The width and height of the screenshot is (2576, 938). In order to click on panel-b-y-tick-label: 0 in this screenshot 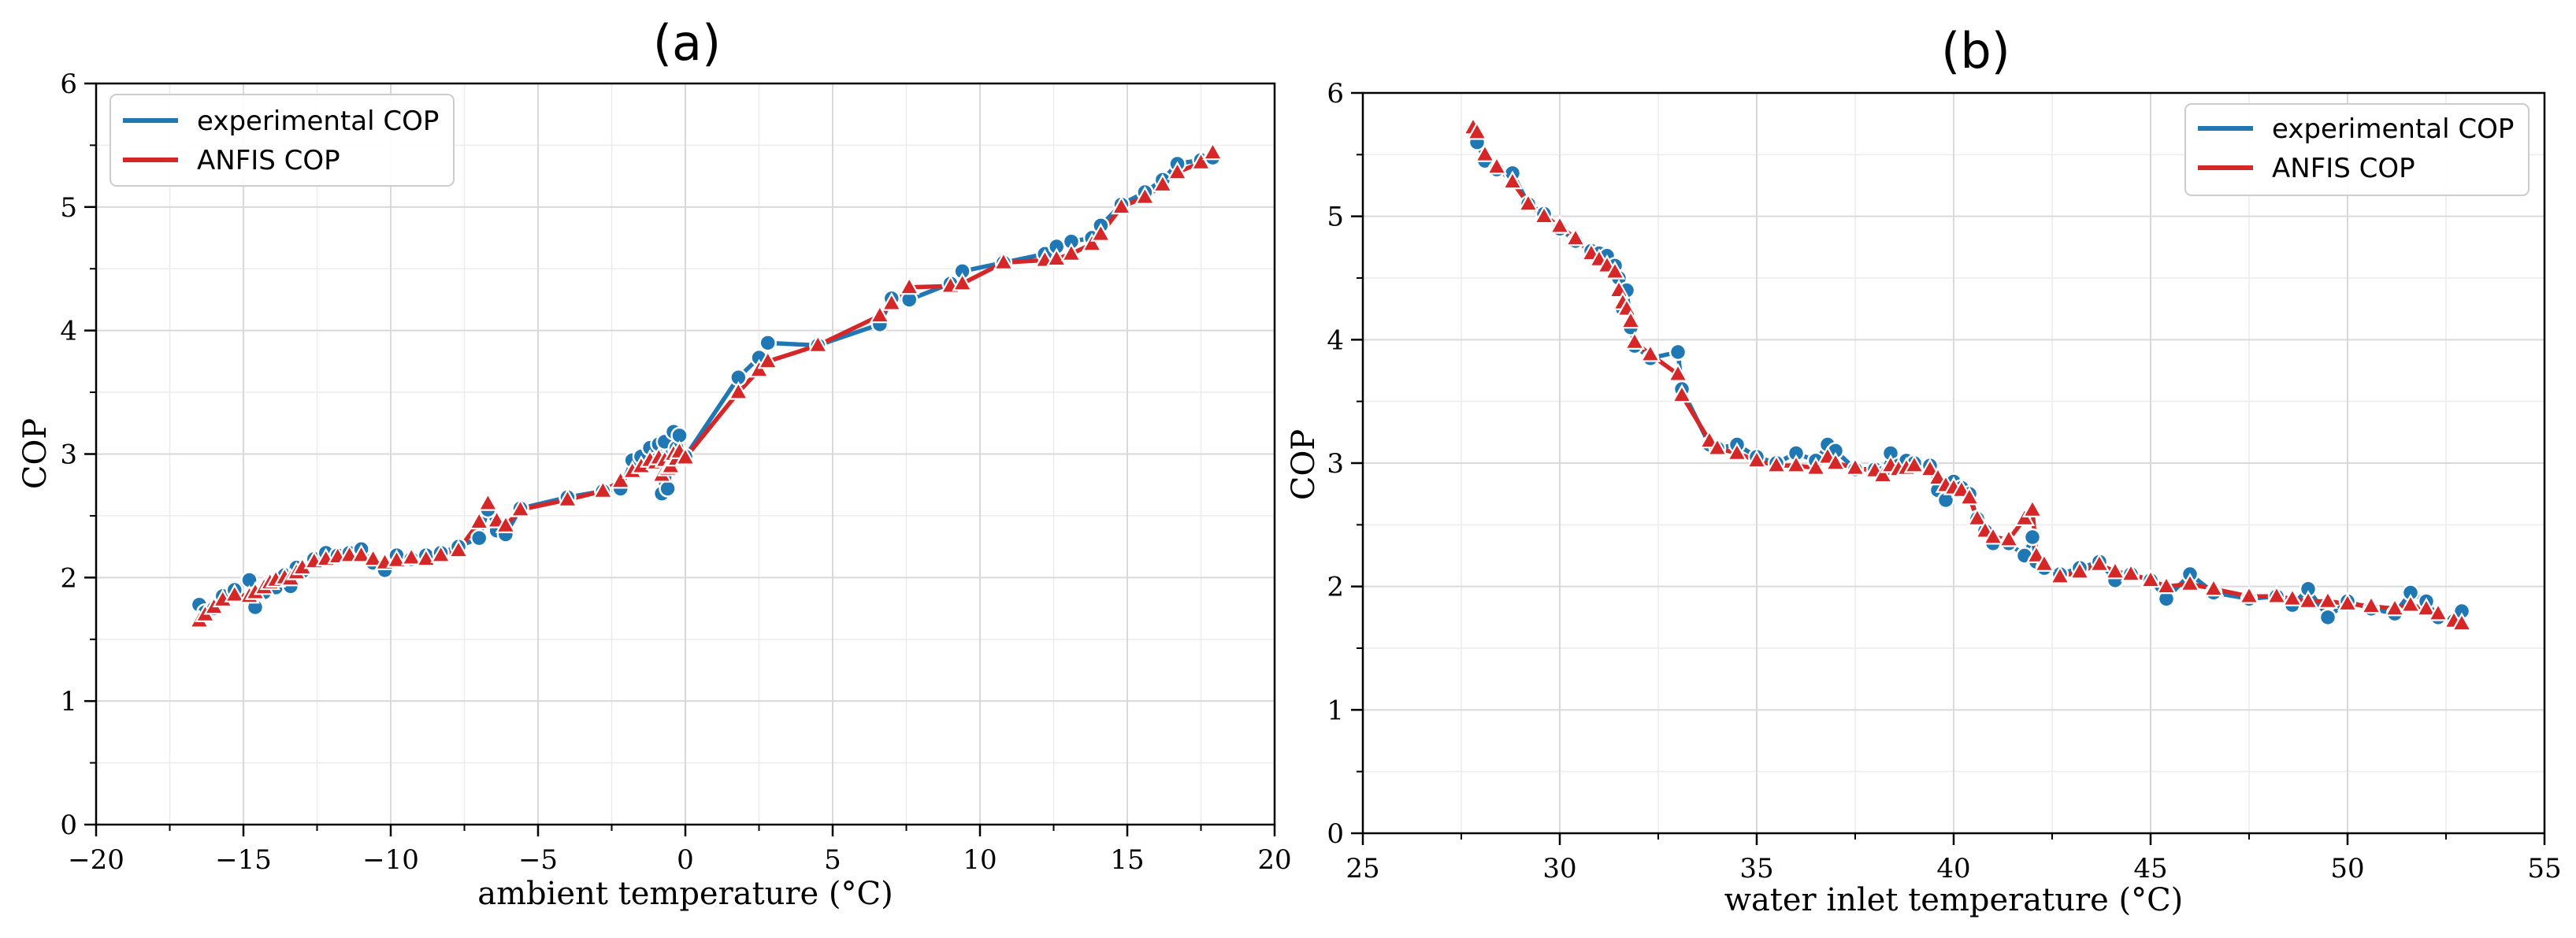, I will do `click(1335, 834)`.